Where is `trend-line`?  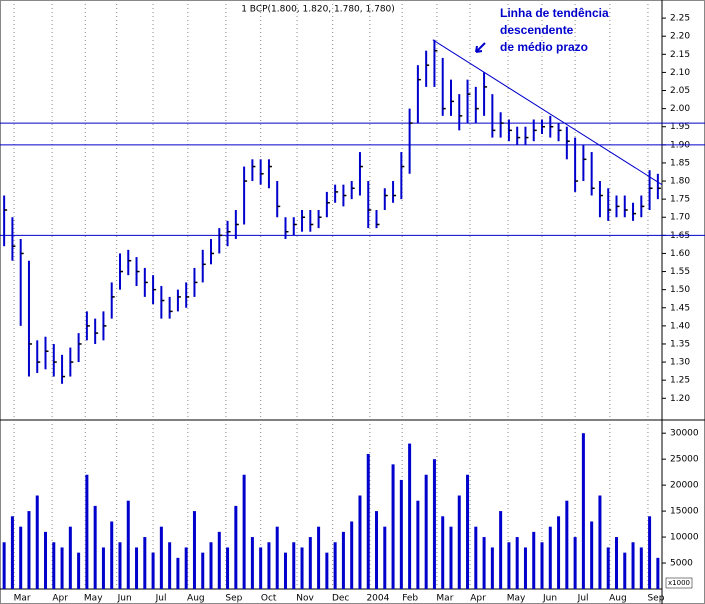
trend-line is located at coordinates (547, 112).